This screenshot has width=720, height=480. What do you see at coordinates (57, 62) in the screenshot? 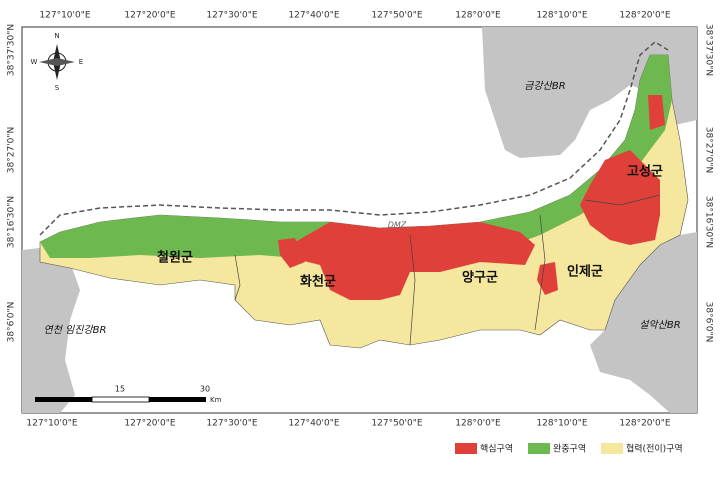
I see `compass` at bounding box center [57, 62].